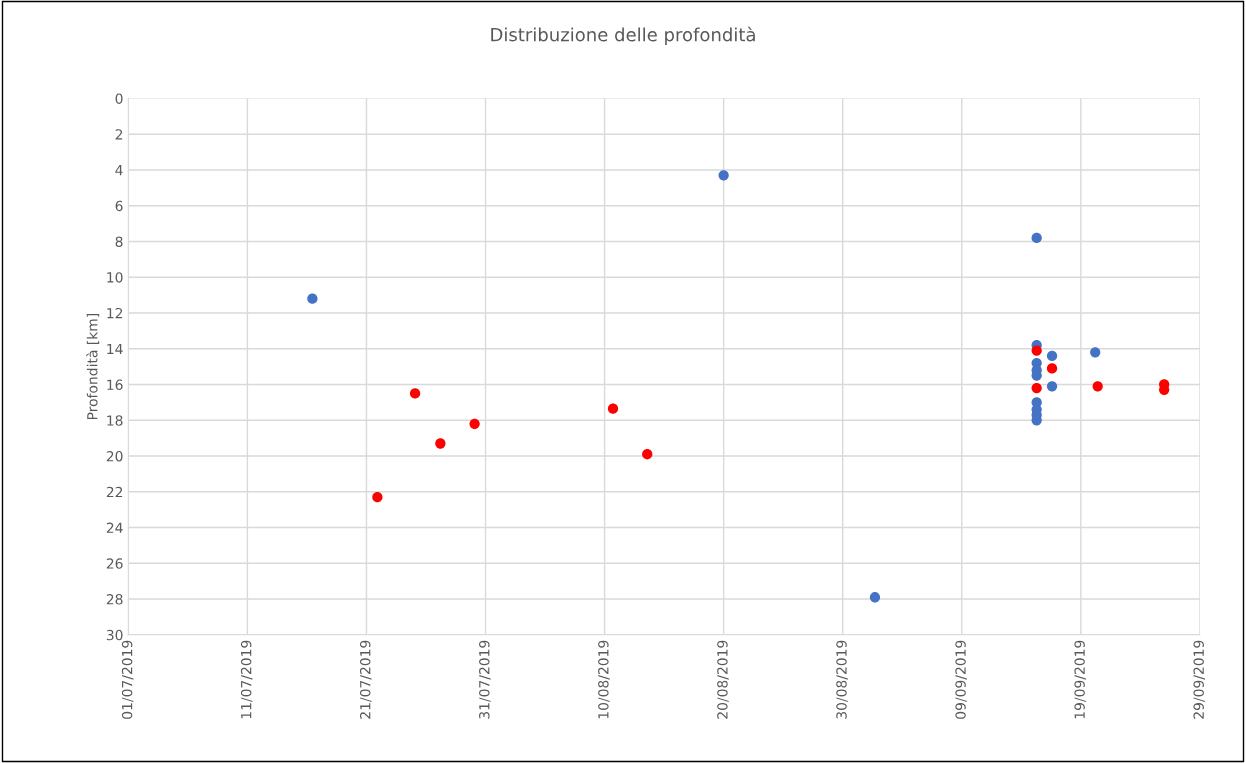 This screenshot has height=763, width=1246. I want to click on x-tick-label: 01/07/2019, so click(127, 679).